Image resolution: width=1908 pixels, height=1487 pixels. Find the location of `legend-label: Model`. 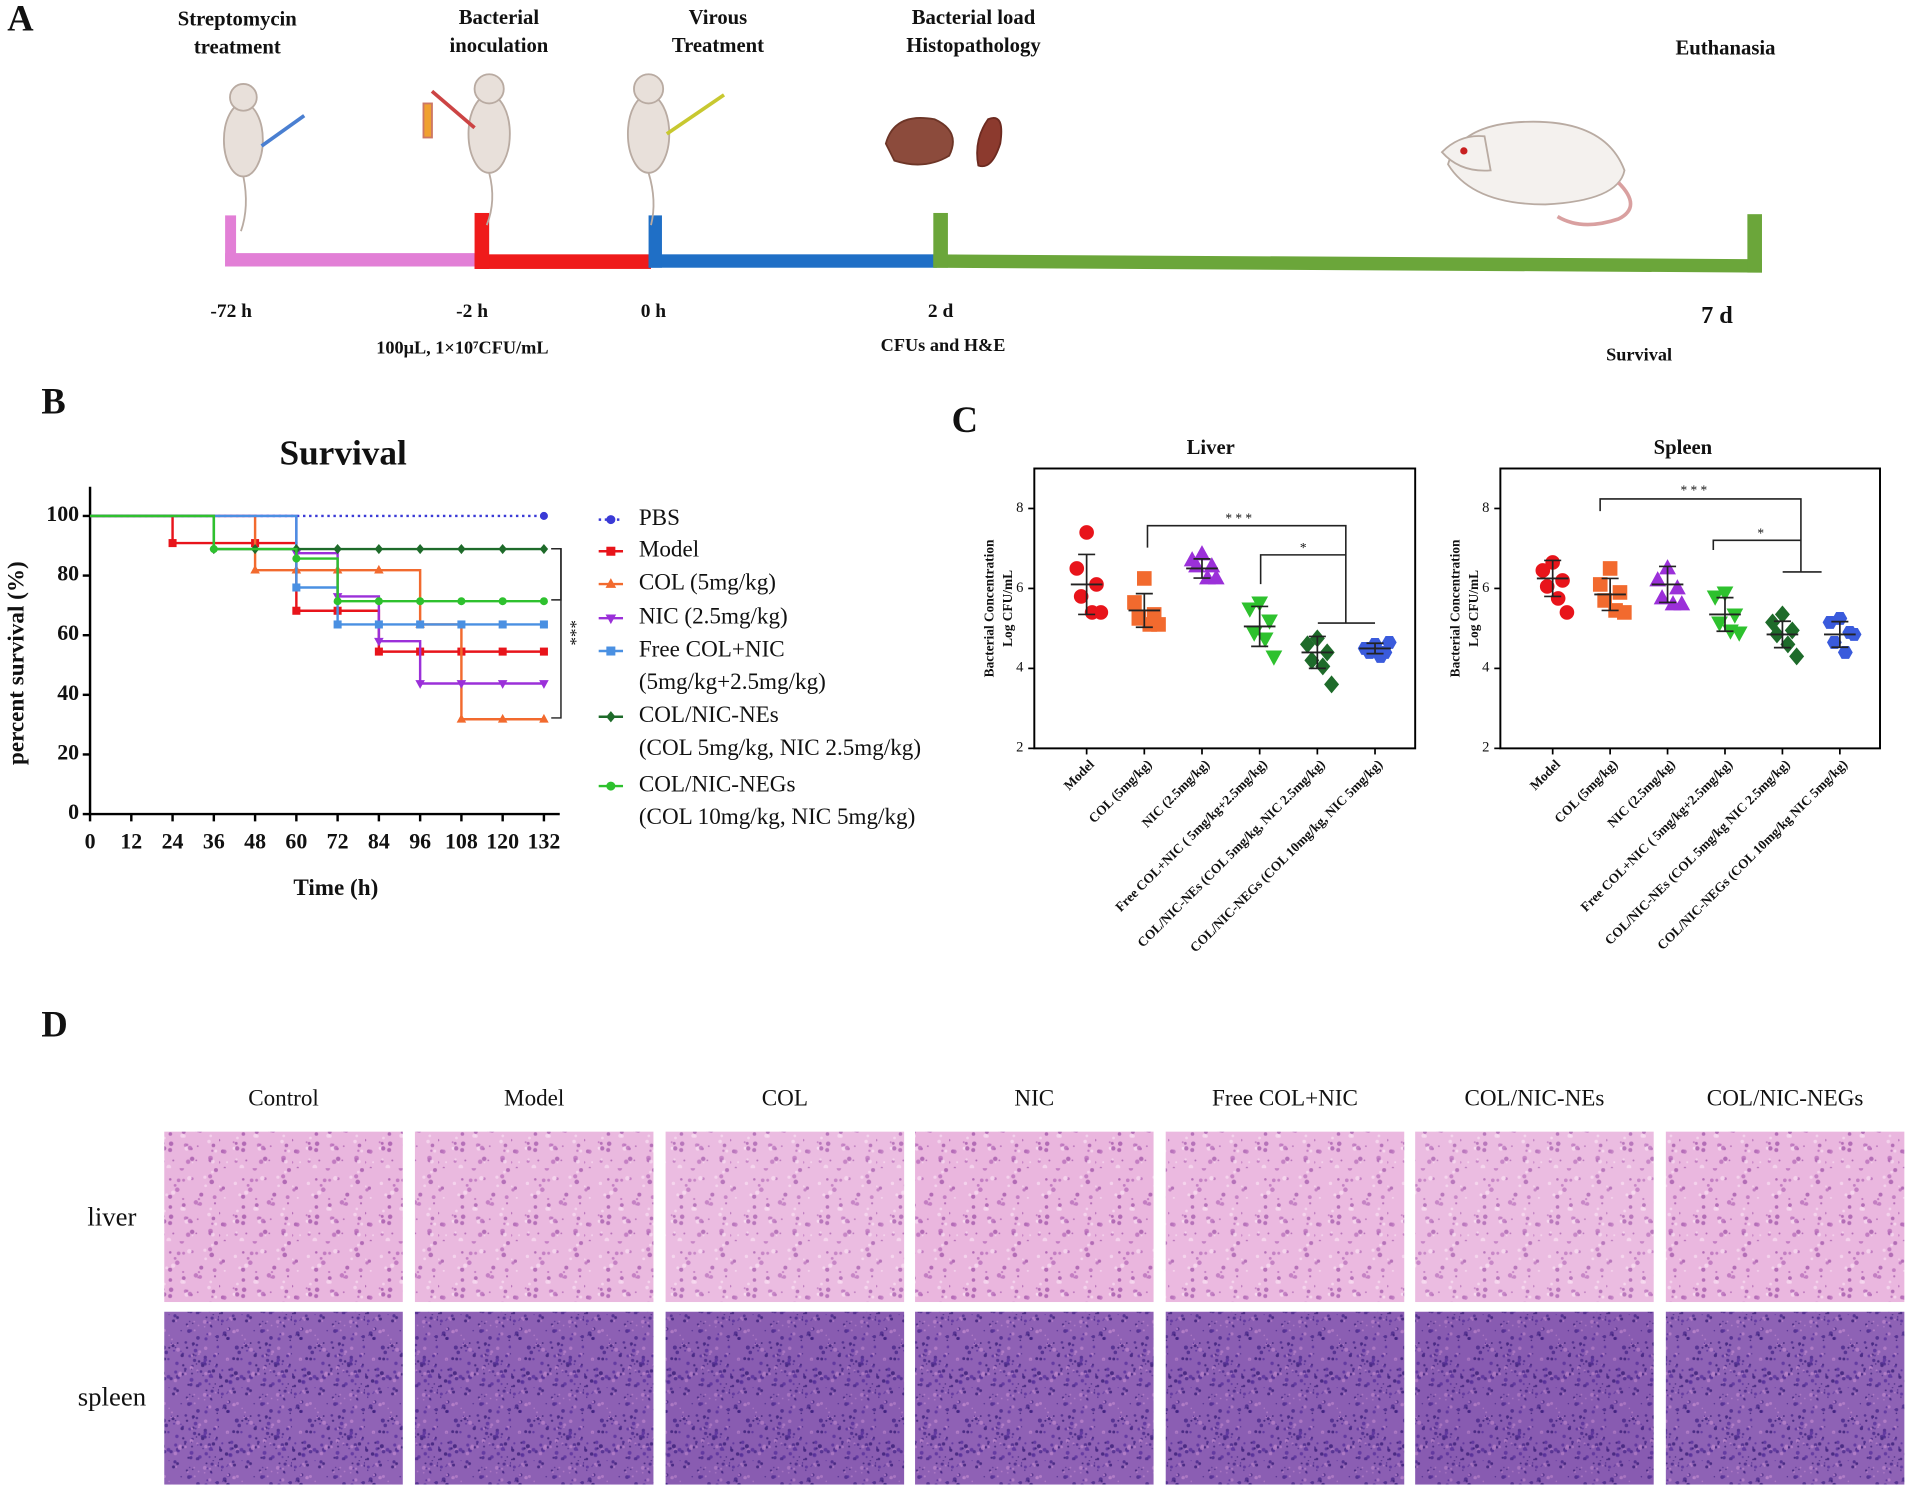

legend-label: Model is located at coordinates (669, 549).